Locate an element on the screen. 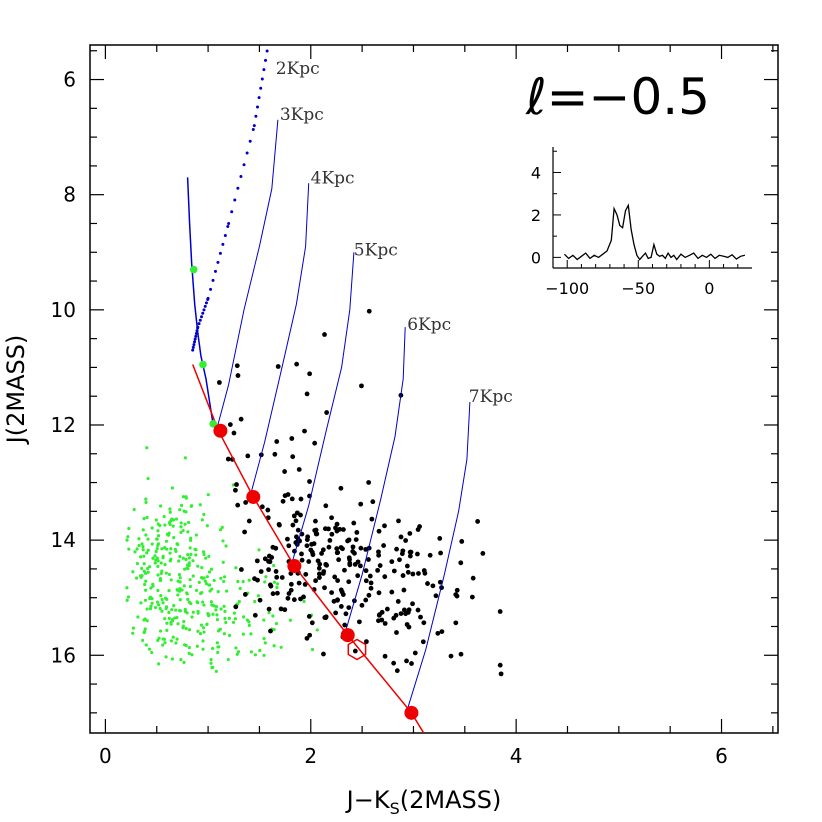  panel-title: ℓ=−0.5 is located at coordinates (617, 97).